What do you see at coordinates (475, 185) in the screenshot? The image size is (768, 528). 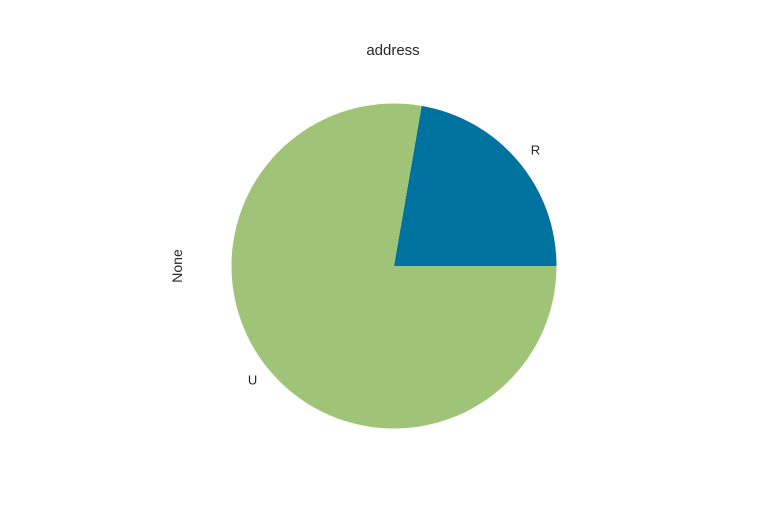 I see `pie-slice-r` at bounding box center [475, 185].